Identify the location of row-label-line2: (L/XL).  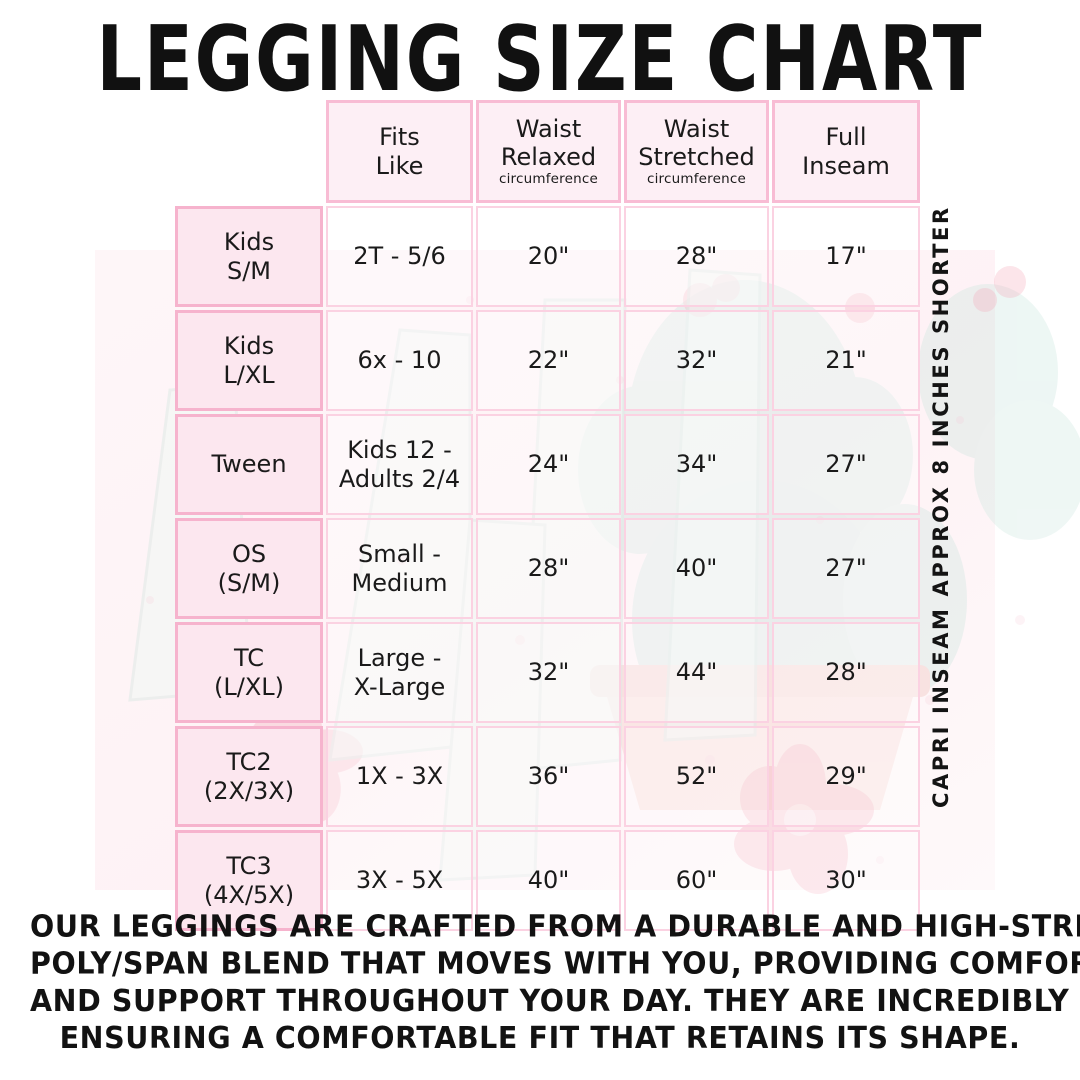
(249, 686).